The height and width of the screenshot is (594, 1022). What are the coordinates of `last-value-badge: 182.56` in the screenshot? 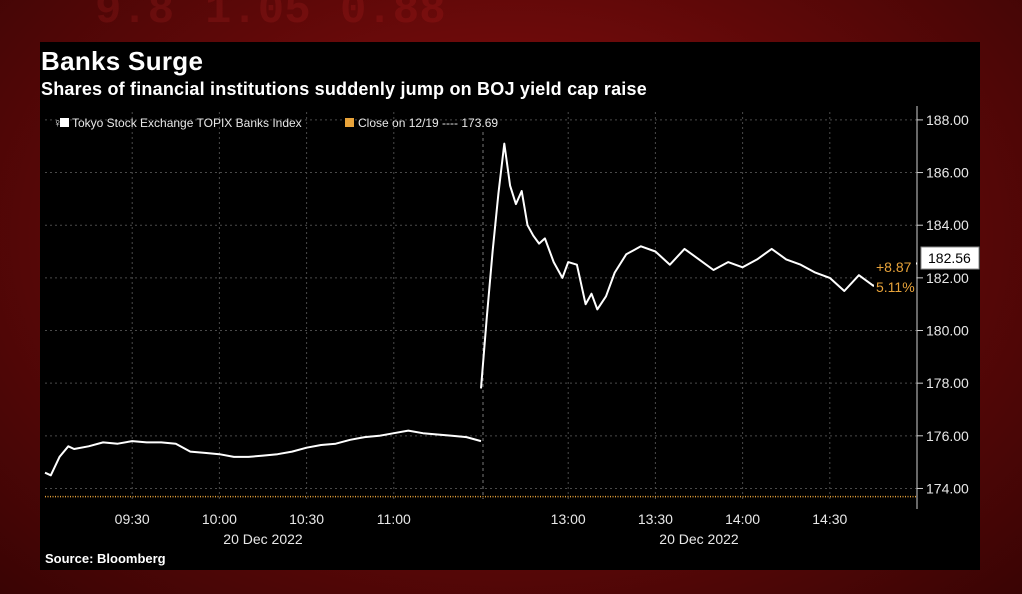 It's located at (950, 258).